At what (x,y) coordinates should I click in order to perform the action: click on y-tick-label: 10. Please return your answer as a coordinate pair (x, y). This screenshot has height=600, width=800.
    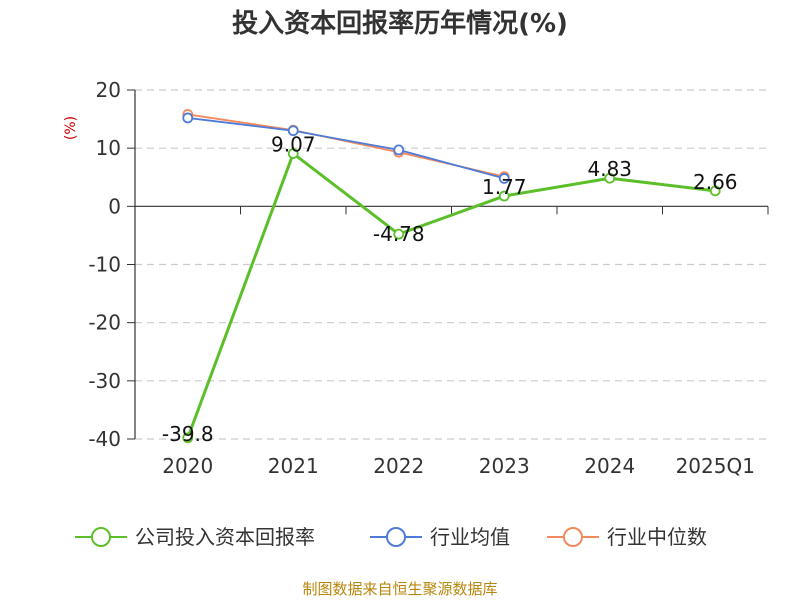
    Looking at the image, I should click on (108, 148).